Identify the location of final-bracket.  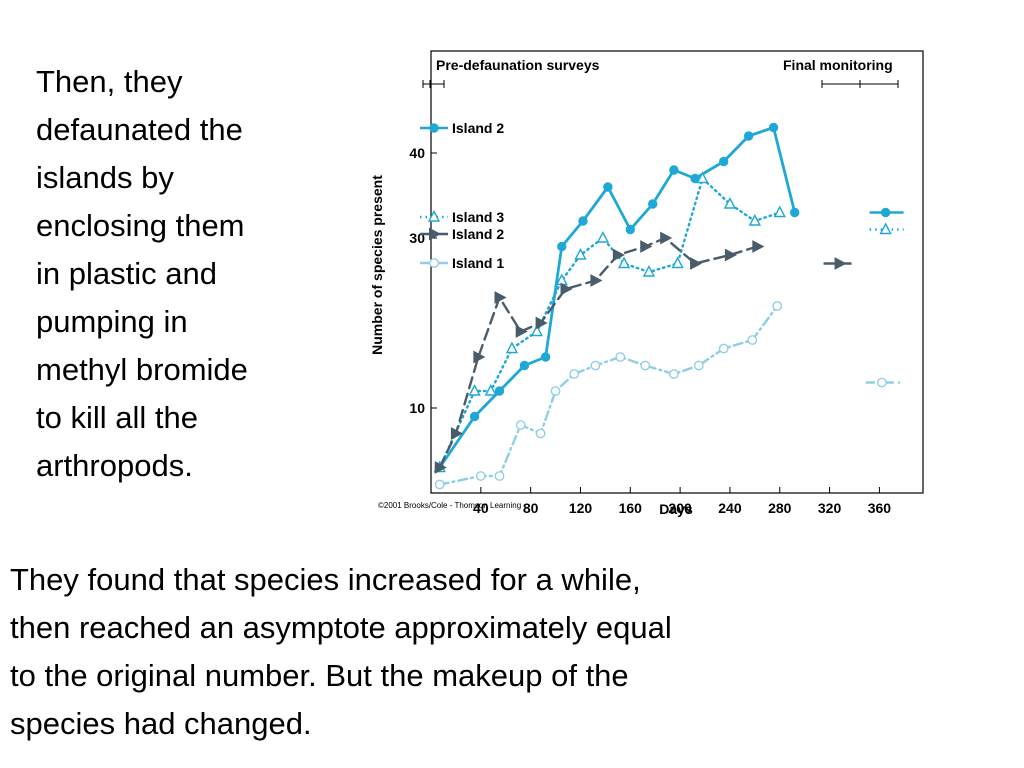
(860, 84).